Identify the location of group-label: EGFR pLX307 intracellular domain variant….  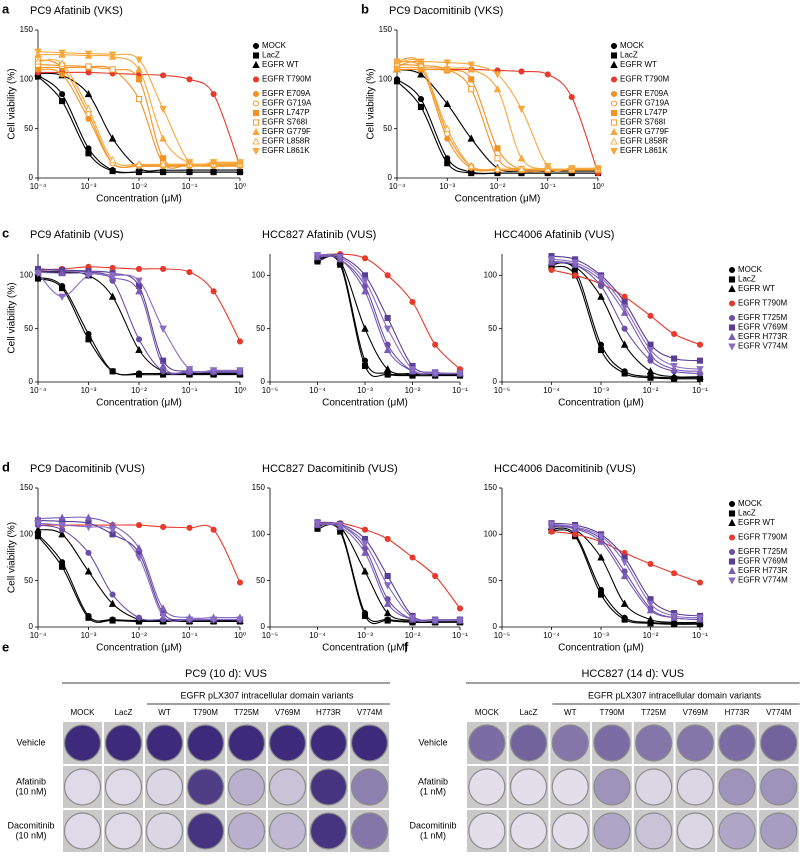
(267, 695).